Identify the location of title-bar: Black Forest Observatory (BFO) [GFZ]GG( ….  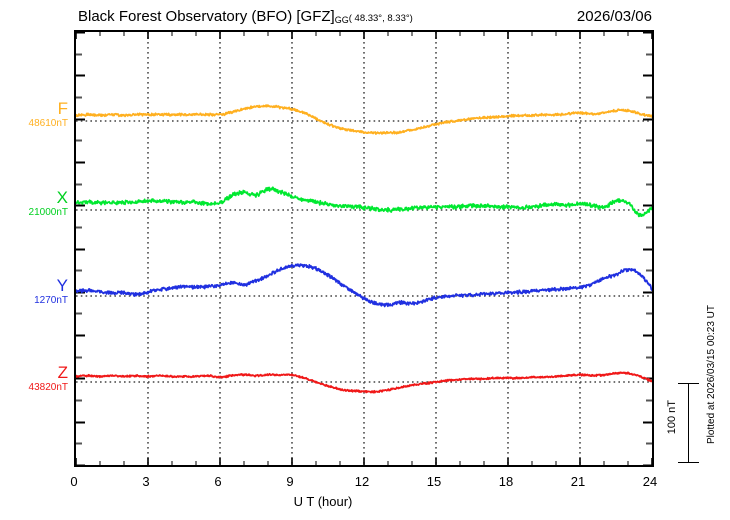
(365, 15).